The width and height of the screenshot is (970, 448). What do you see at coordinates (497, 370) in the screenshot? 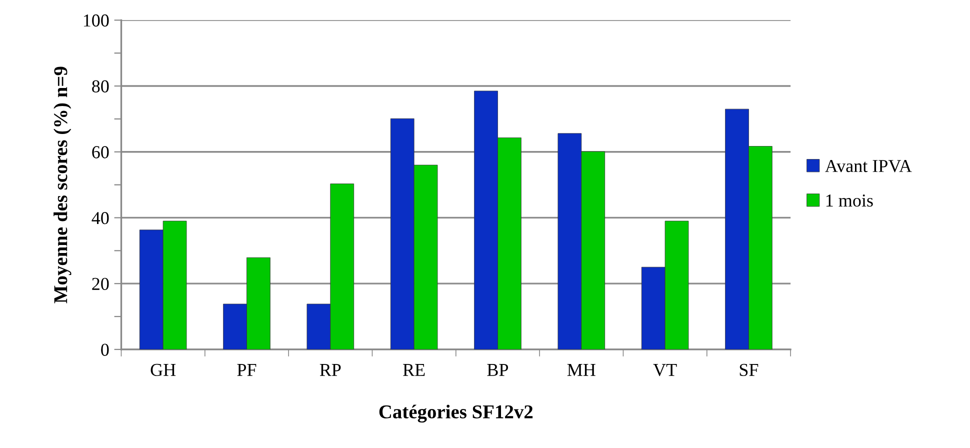
I see `x-tick-label: BP` at bounding box center [497, 370].